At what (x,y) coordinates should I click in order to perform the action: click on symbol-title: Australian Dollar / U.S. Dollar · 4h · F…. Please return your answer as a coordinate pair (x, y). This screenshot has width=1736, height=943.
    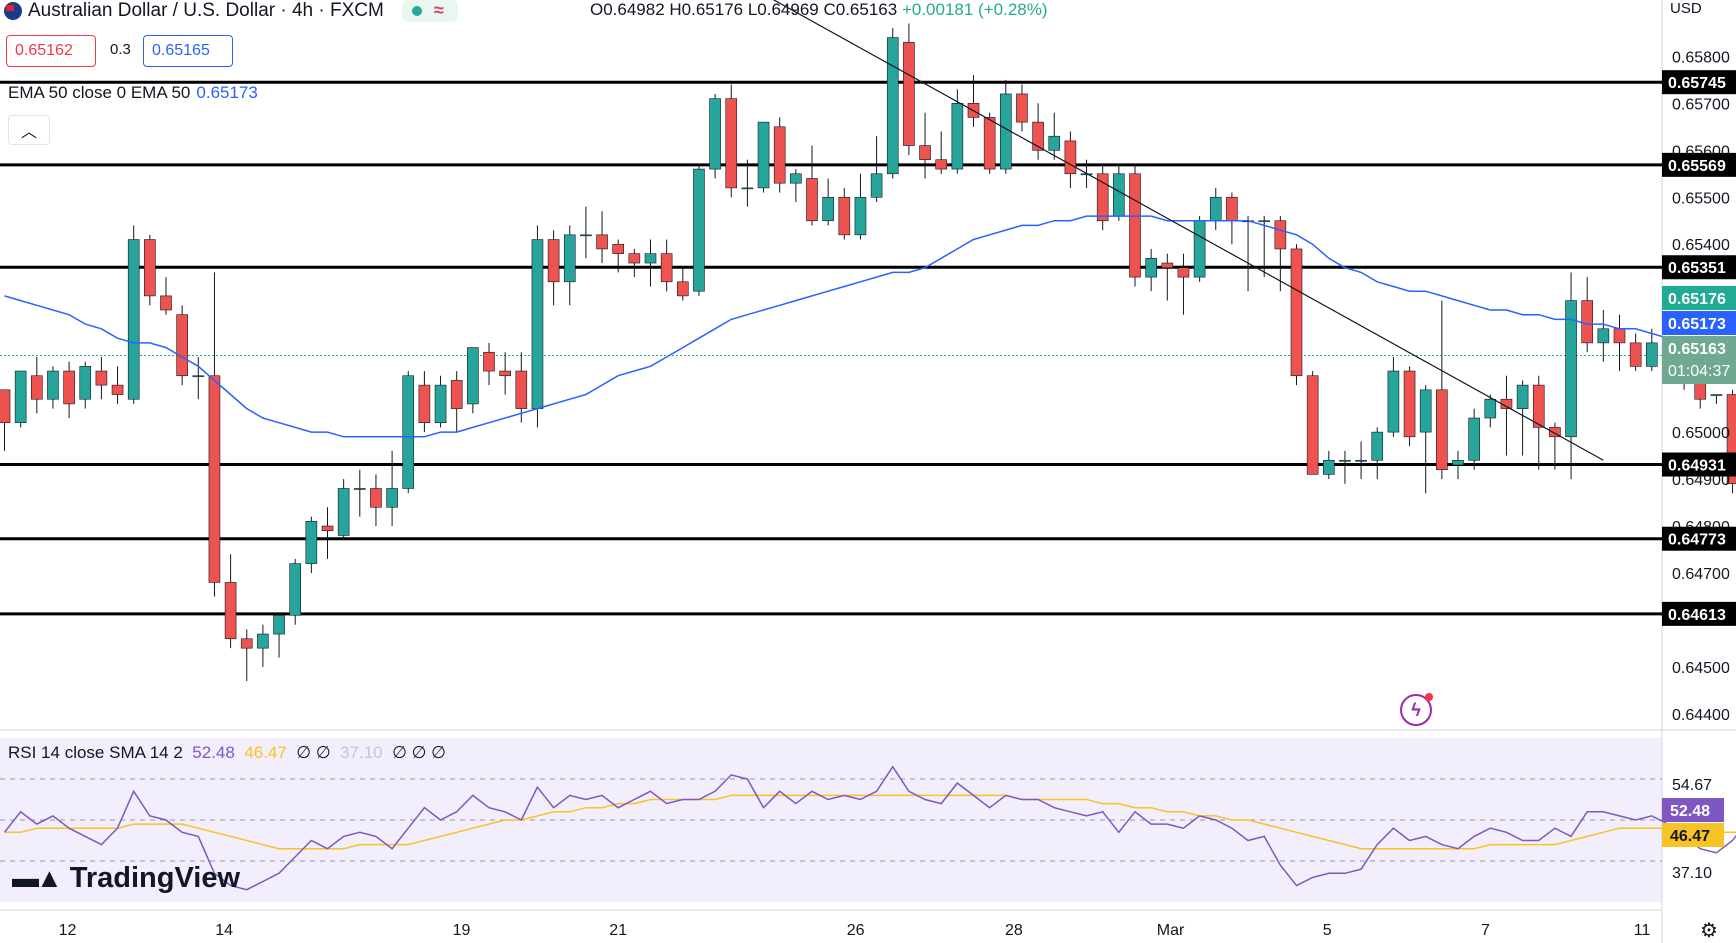
    Looking at the image, I should click on (206, 10).